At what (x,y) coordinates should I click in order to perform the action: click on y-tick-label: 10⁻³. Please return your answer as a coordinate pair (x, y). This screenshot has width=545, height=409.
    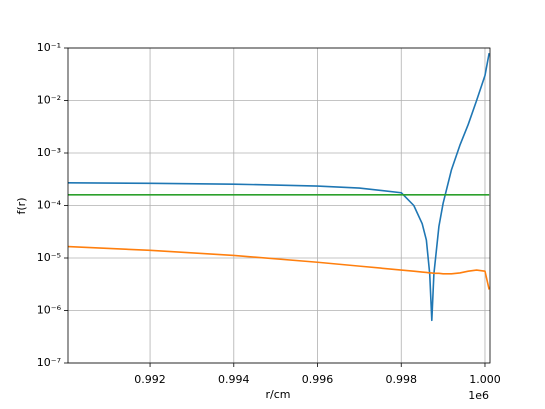
    Looking at the image, I should click on (49, 152).